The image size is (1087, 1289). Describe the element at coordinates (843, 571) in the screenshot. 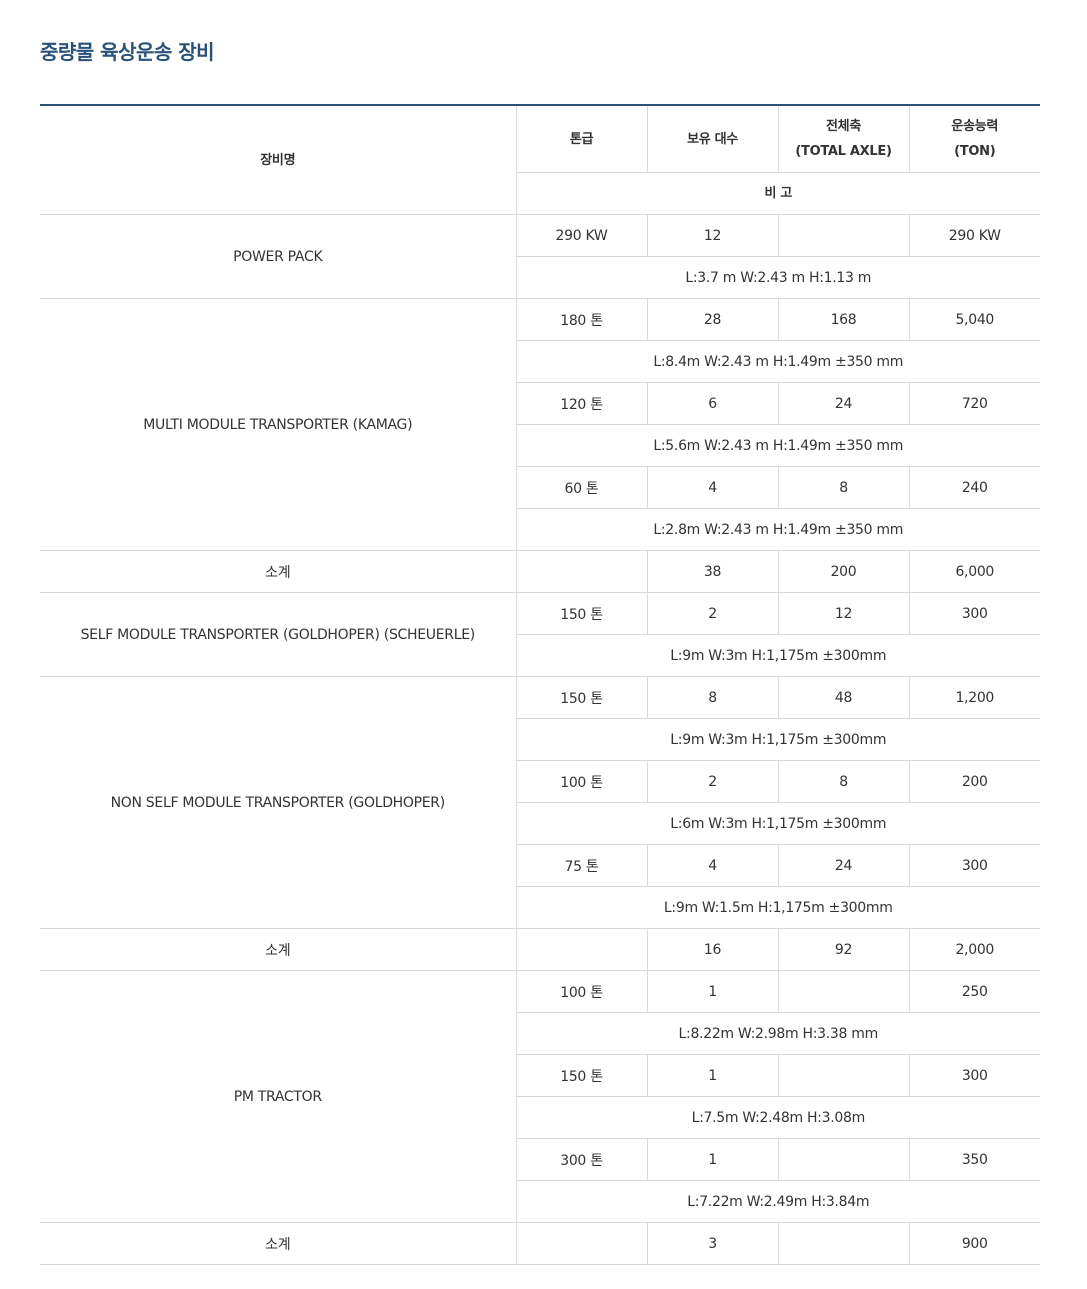

I see `subtotal-axle: 200` at that location.